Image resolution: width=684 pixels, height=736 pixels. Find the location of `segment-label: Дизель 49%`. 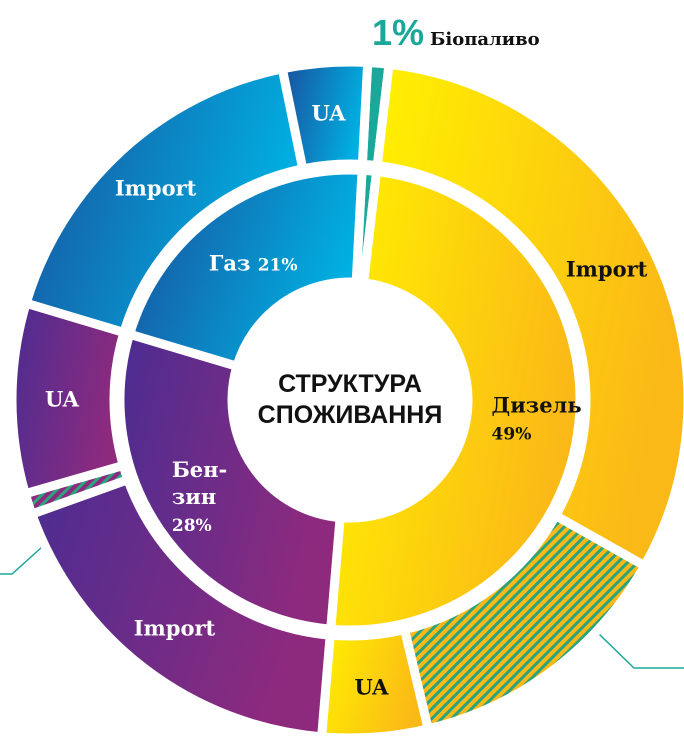

segment-label: Дизель 49% is located at coordinates (539, 419).